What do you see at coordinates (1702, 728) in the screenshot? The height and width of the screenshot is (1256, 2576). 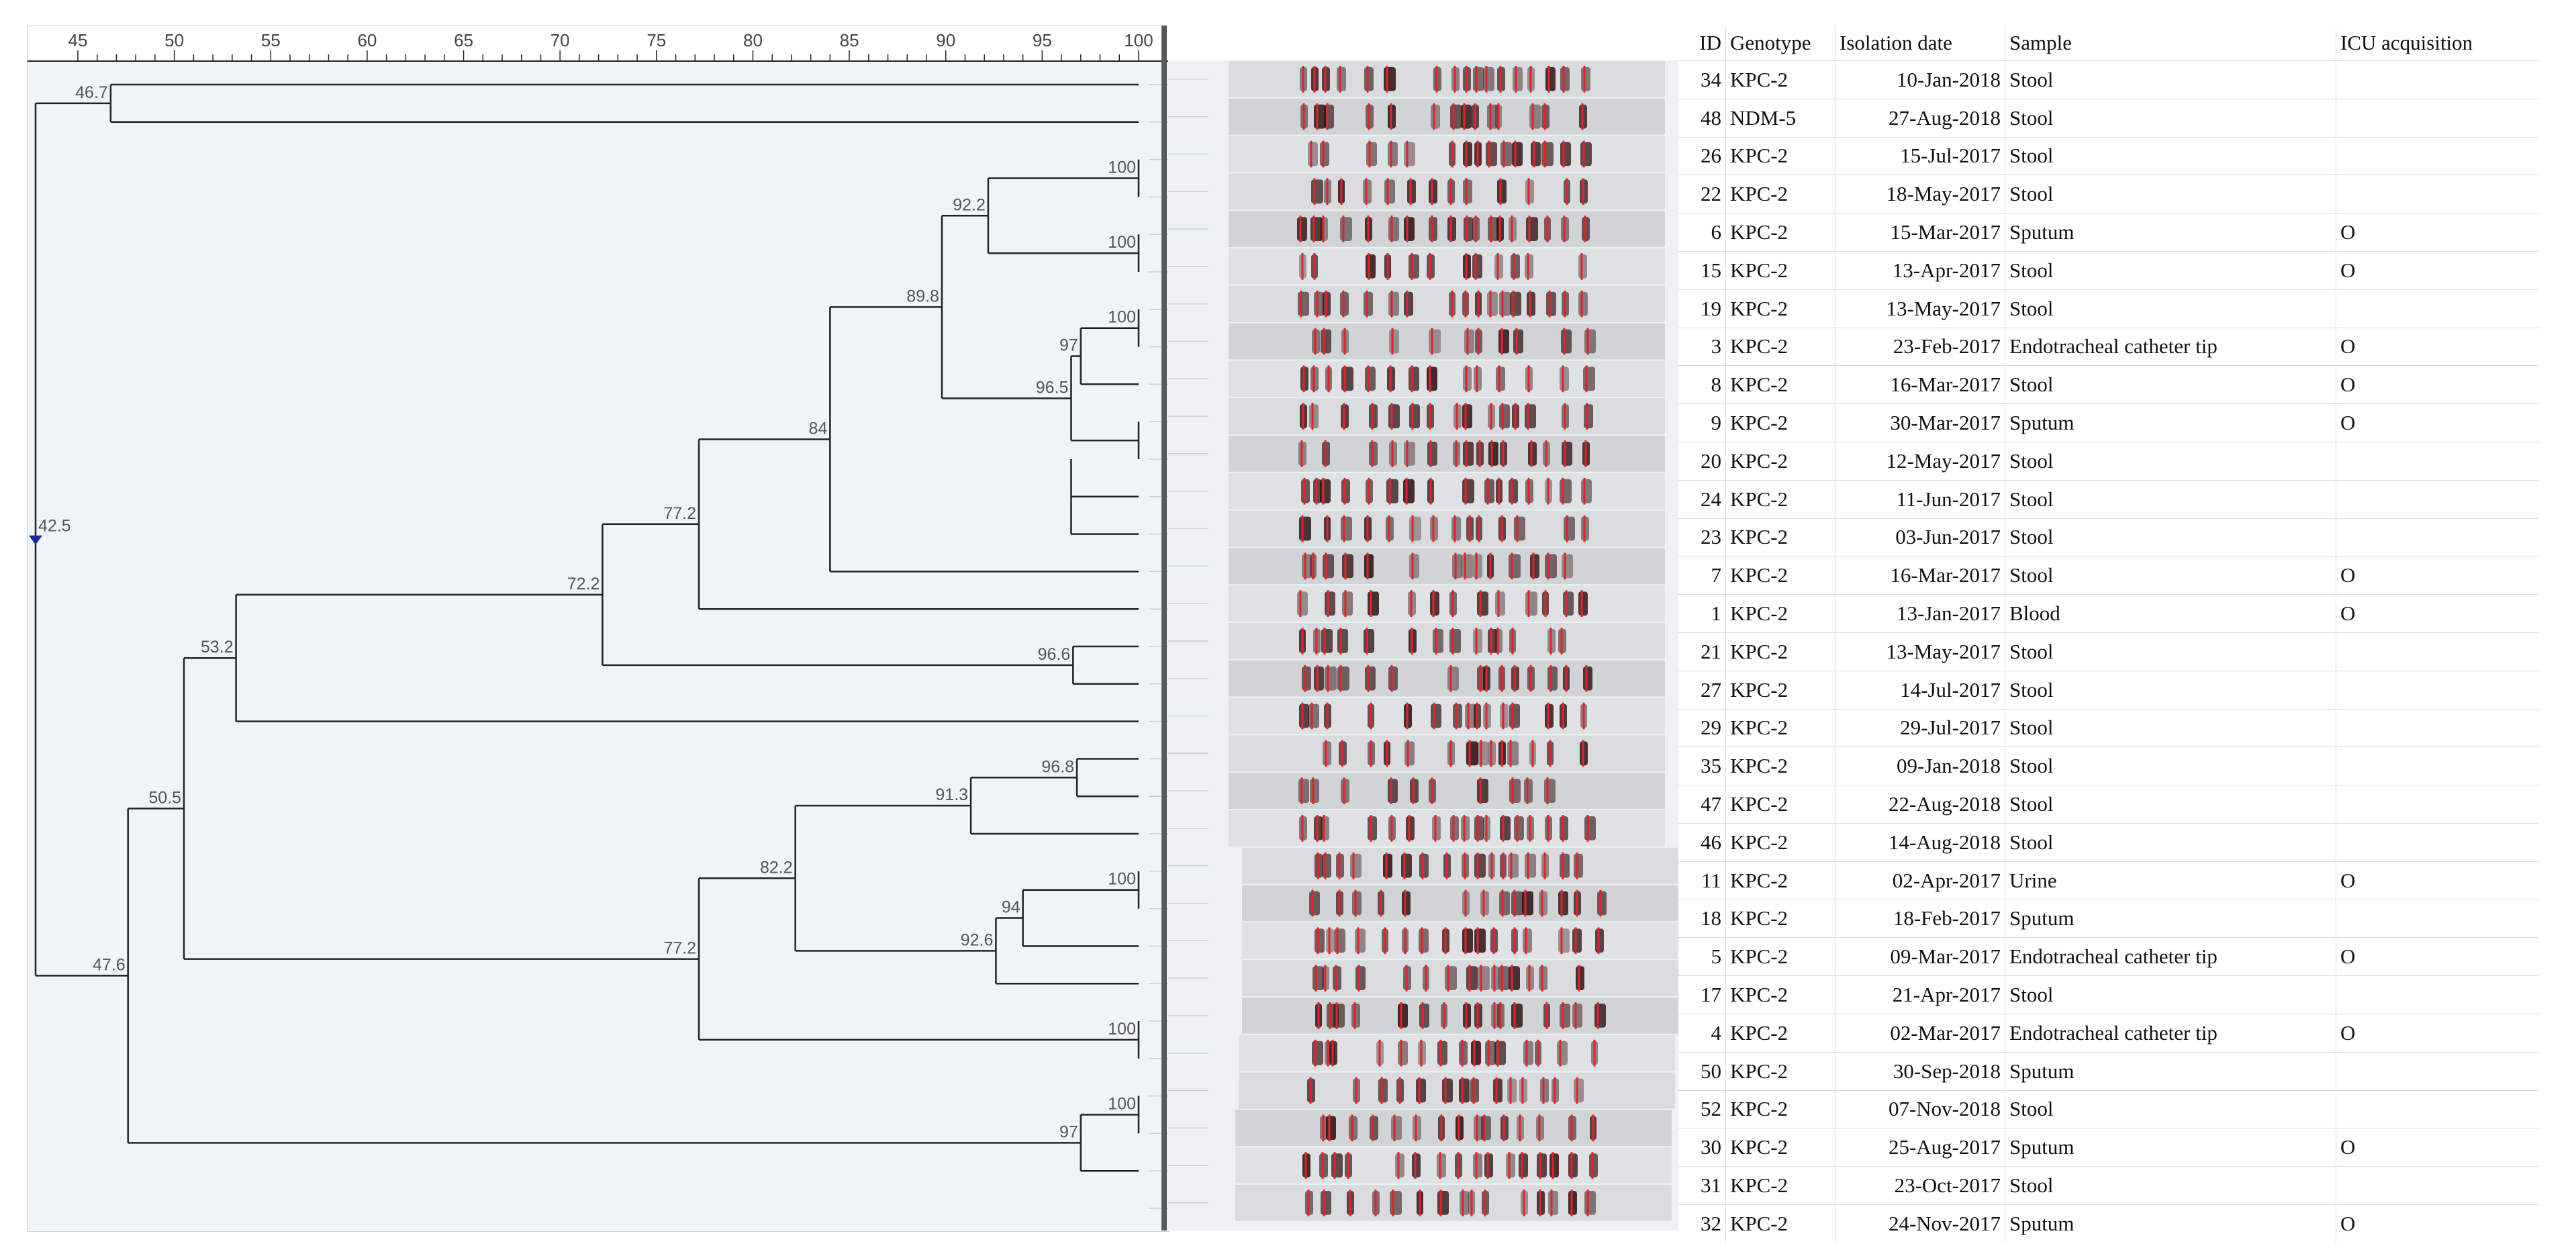 I see `cell-id: 29` at bounding box center [1702, 728].